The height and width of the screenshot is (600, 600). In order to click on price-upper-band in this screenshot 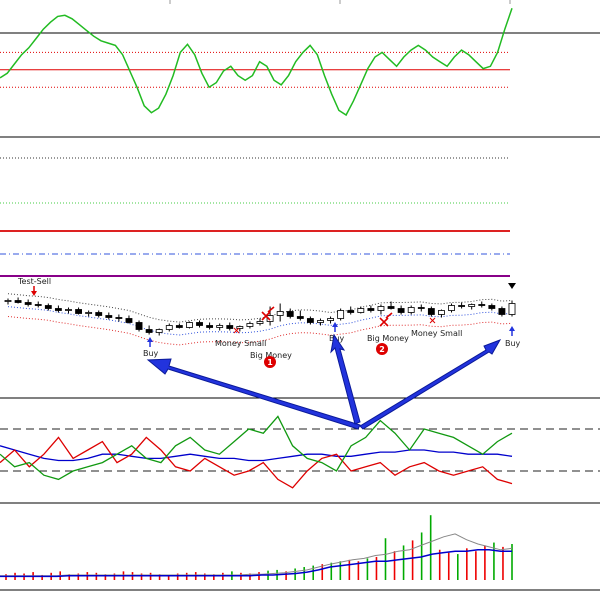, I will do `click(260, 308)`.